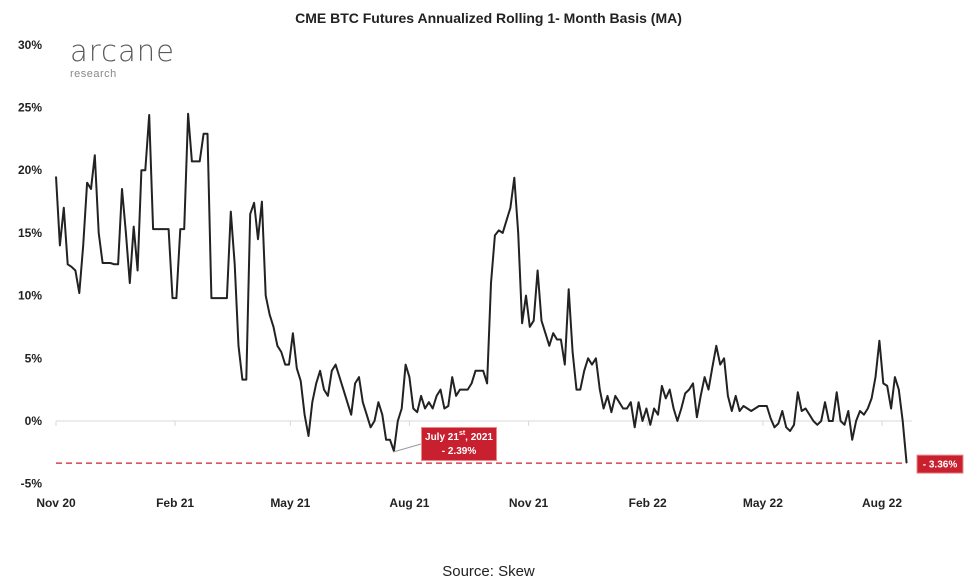 The image size is (977, 583). I want to click on y-tick-label: -5%, so click(32, 484).